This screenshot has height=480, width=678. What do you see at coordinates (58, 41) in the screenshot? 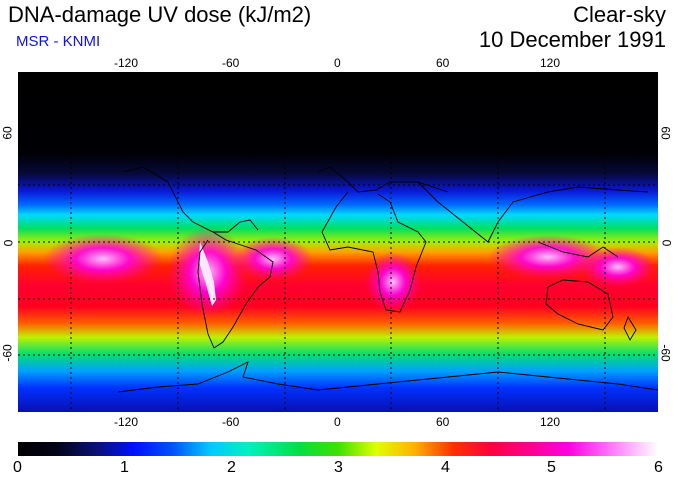
I see `source-label: MSR - KNMI` at bounding box center [58, 41].